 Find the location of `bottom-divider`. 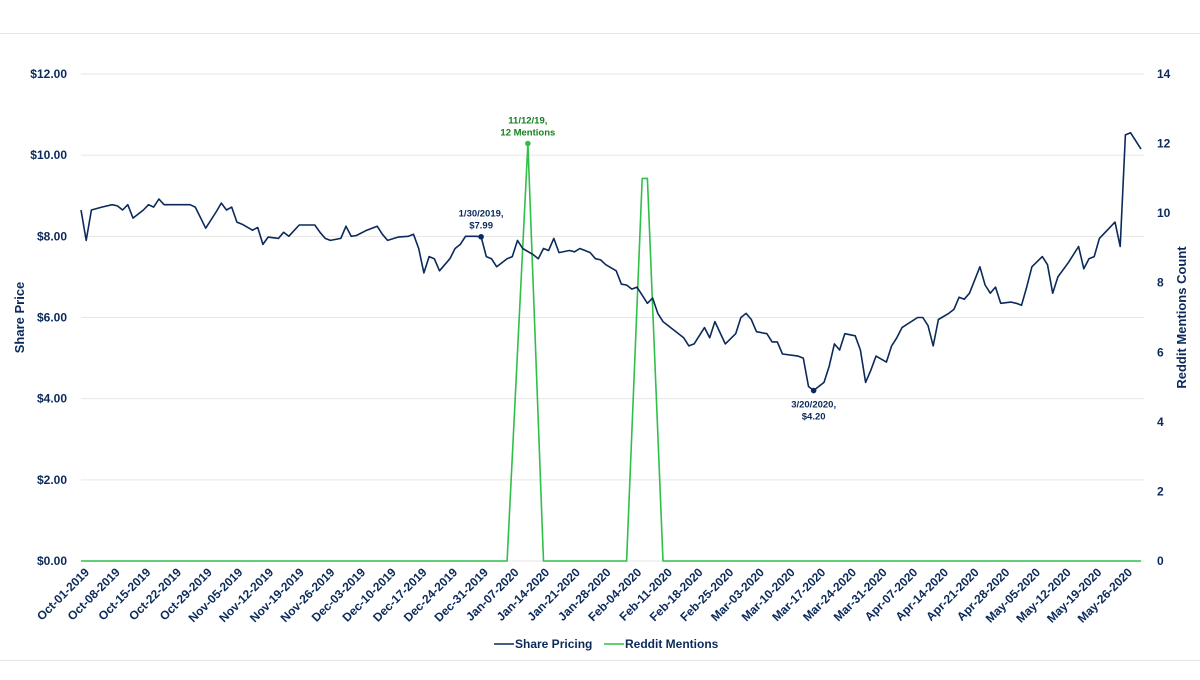

bottom-divider is located at coordinates (600, 660).